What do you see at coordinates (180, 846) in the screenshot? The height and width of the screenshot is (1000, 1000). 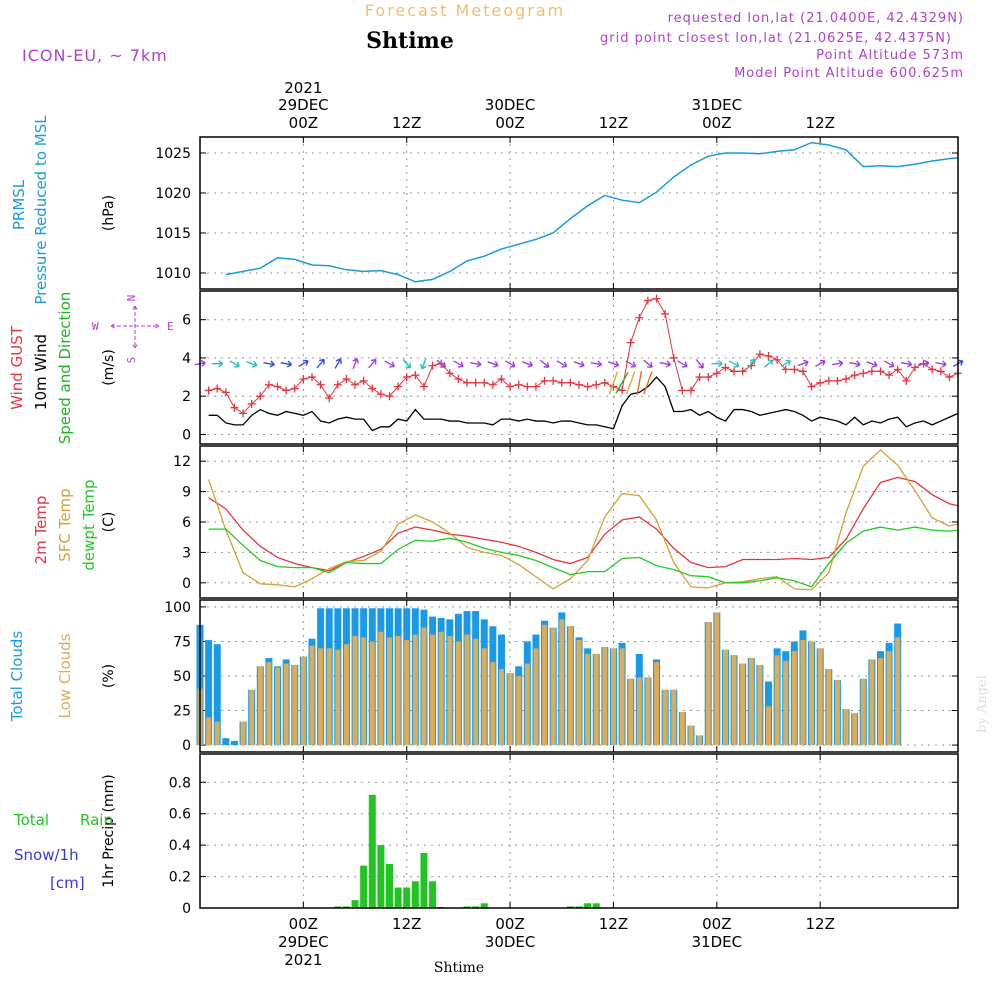 I see `y-tick-label: 0.4` at bounding box center [180, 846].